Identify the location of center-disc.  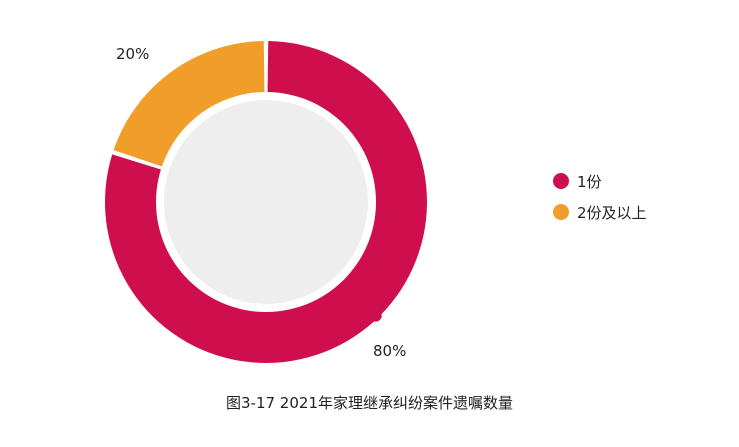
(266, 202).